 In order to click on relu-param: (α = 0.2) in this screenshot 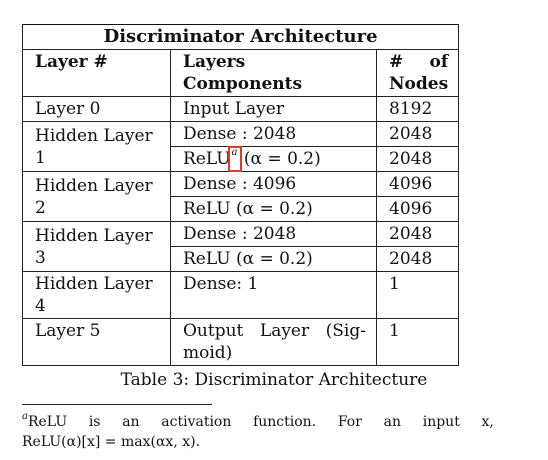, I will do `click(279, 159)`.